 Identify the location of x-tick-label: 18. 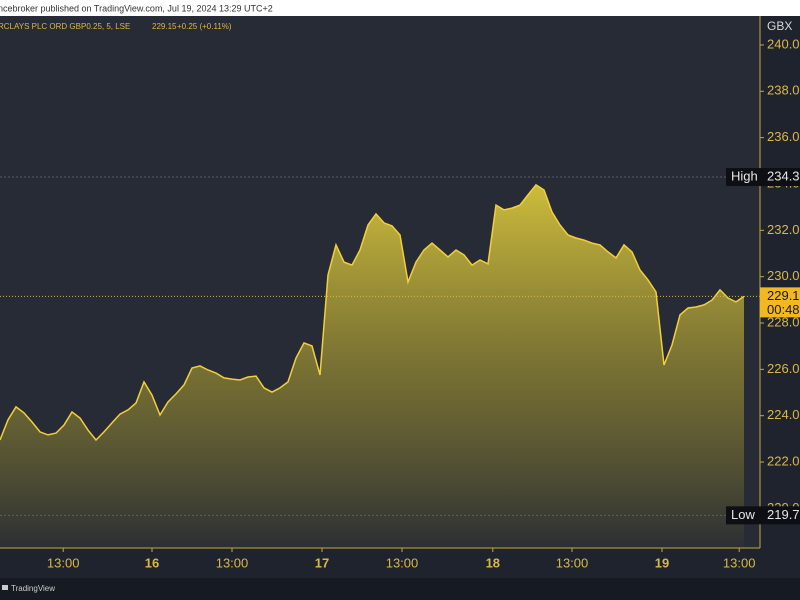
(493, 562).